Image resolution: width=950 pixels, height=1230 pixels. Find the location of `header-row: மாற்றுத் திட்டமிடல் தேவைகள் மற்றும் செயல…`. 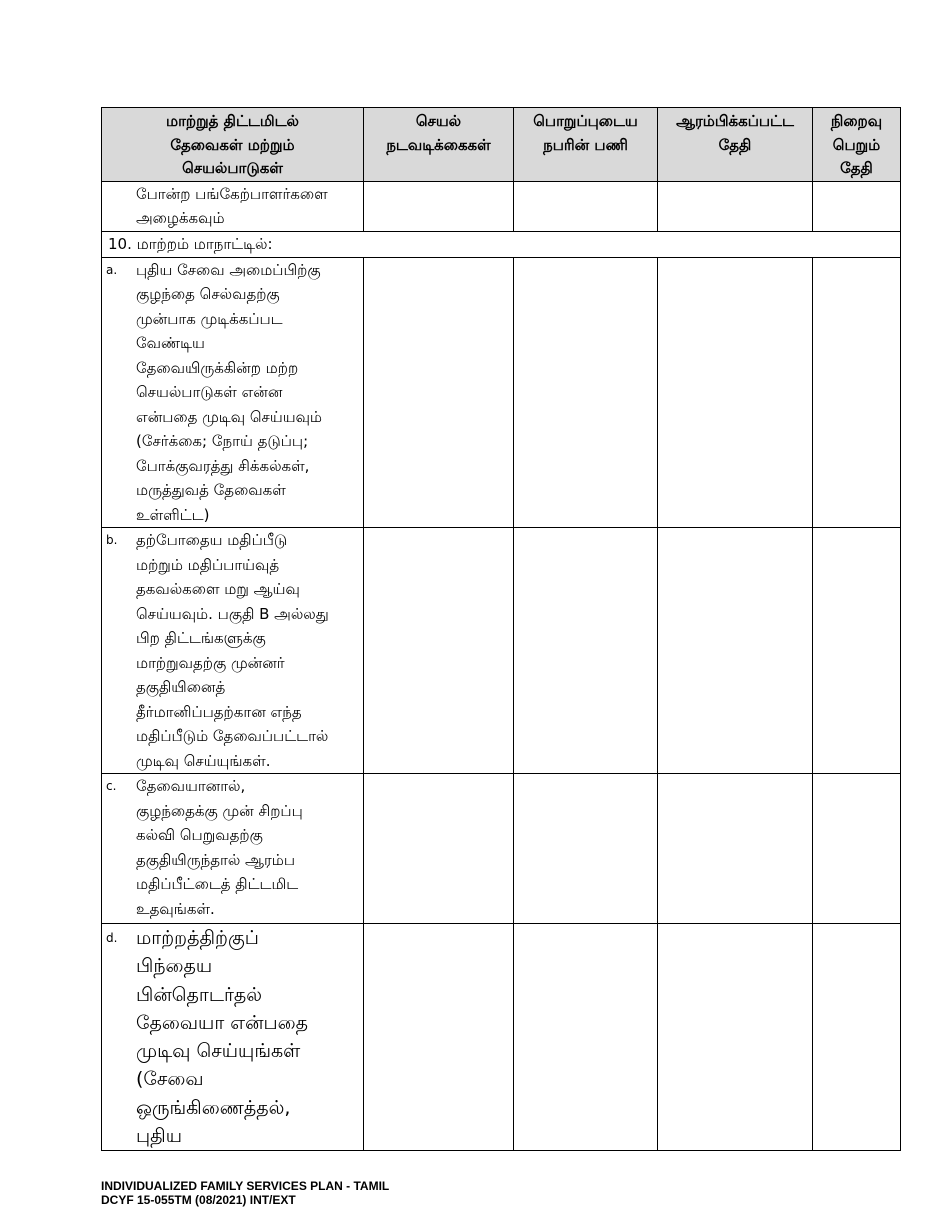

header-row: மாற்றுத் திட்டமிடல் தேவைகள் மற்றும் செயல… is located at coordinates (501, 144).